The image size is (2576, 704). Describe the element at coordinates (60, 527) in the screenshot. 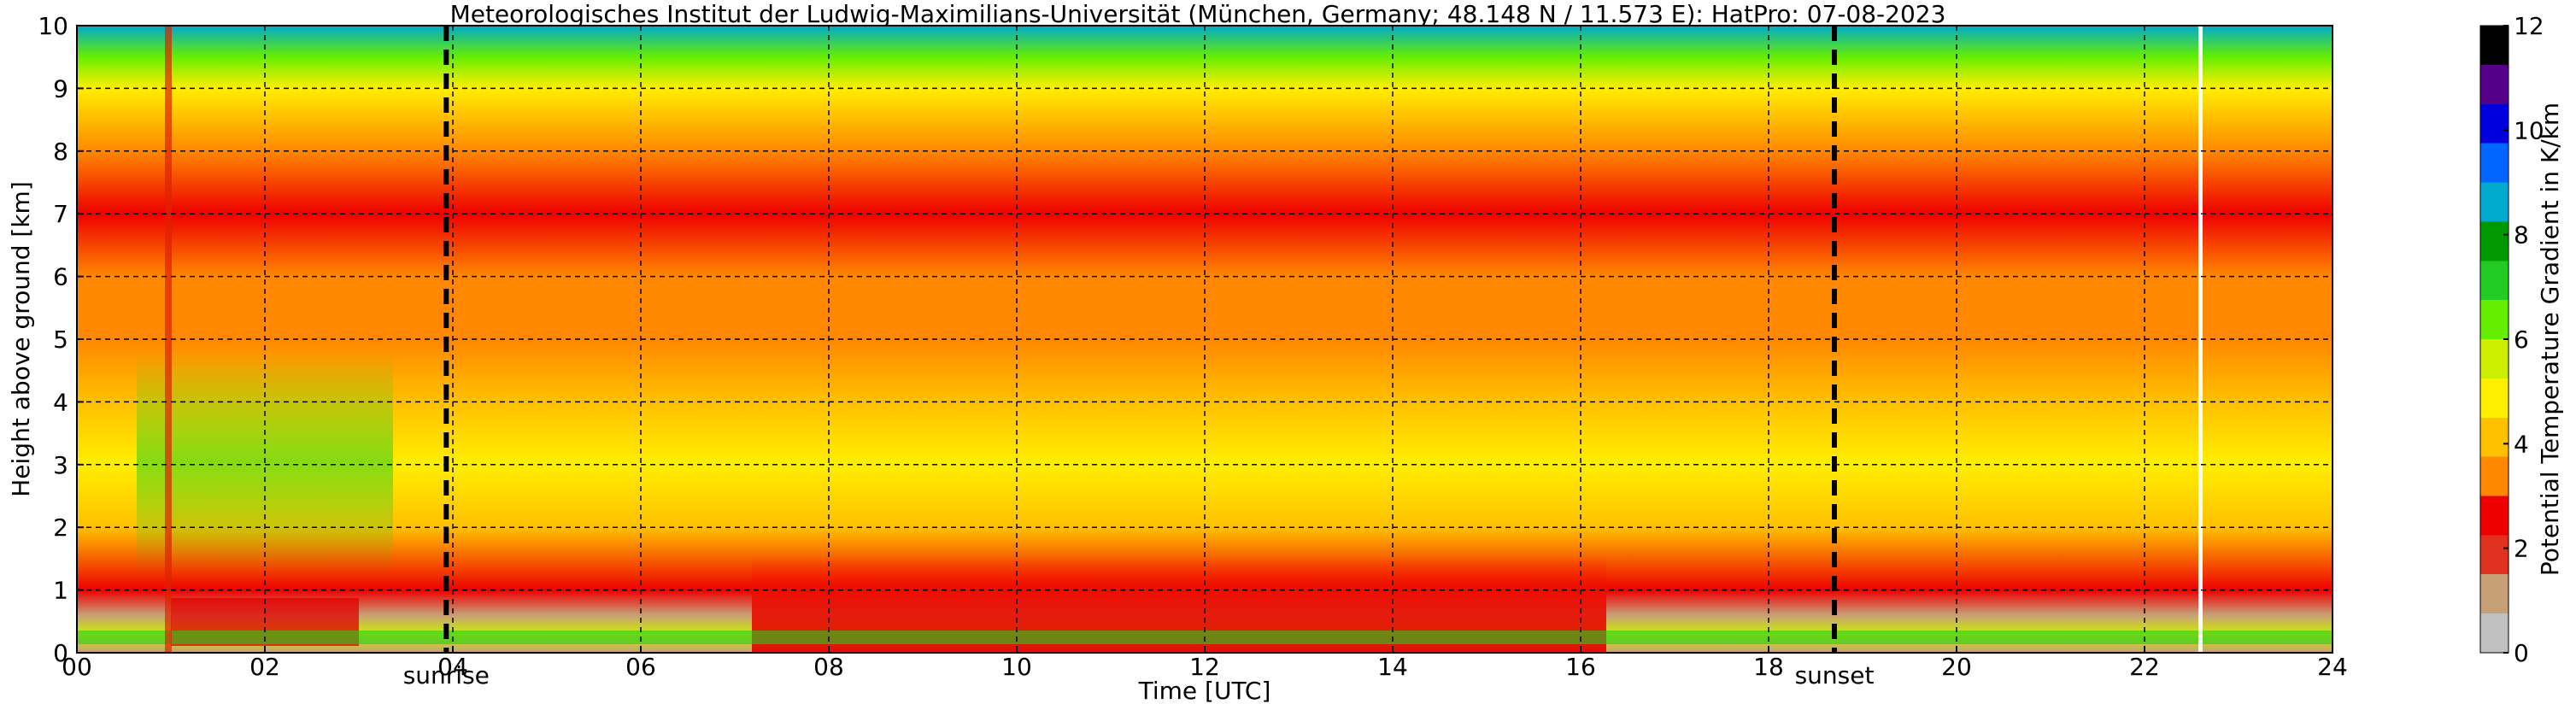

I see `y-tick-label: 2` at that location.